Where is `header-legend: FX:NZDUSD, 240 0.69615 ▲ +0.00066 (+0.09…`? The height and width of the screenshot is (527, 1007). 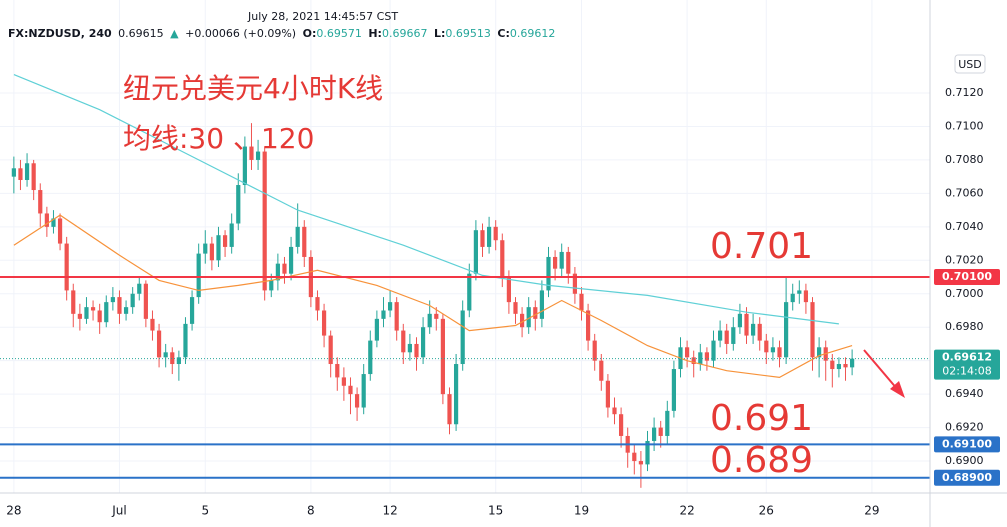
header-legend: FX:NZDUSD, 240 0.69615 ▲ +0.00066 (+0.09… is located at coordinates (283, 33).